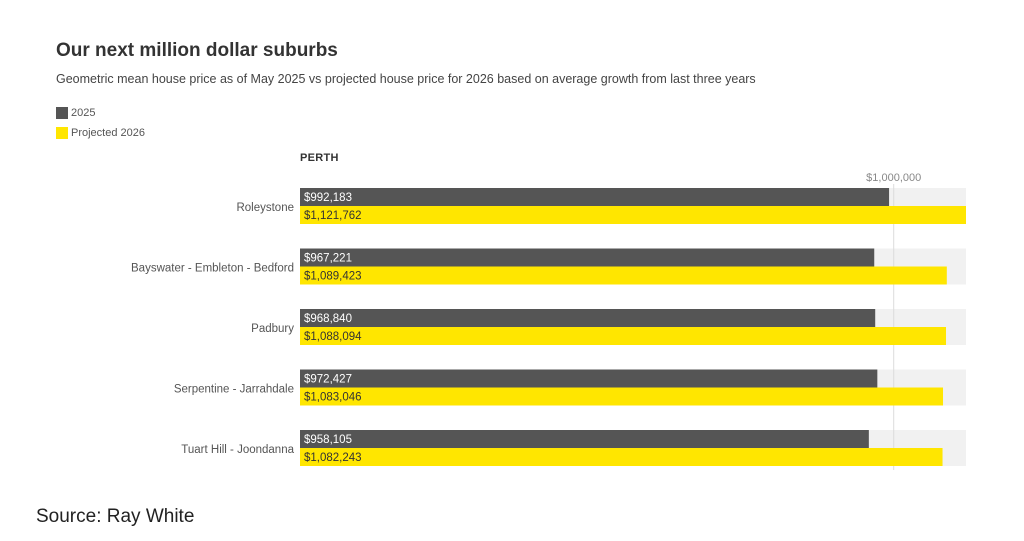 The width and height of the screenshot is (1024, 541). What do you see at coordinates (333, 398) in the screenshot?
I see `data-label-projected-2026-serpentine-jarrahdale: $1,083,046` at bounding box center [333, 398].